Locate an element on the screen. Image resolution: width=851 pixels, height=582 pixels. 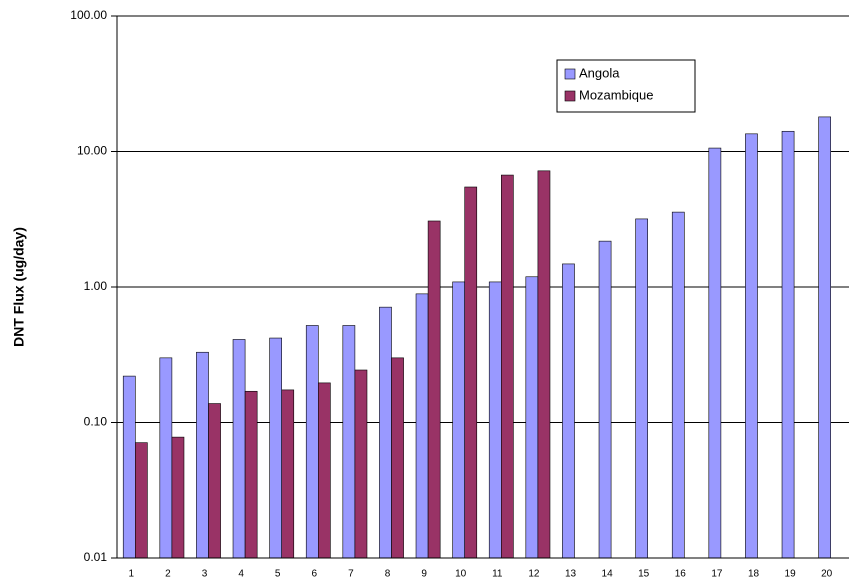
x-tick-label: 12 is located at coordinates (534, 574).